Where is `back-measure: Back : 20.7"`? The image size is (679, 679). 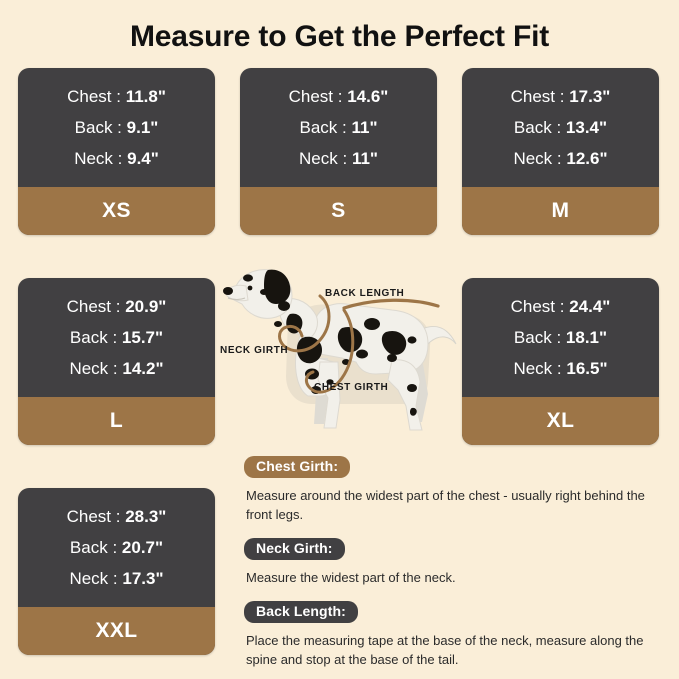
back-measure: Back : 20.7" is located at coordinates (116, 548).